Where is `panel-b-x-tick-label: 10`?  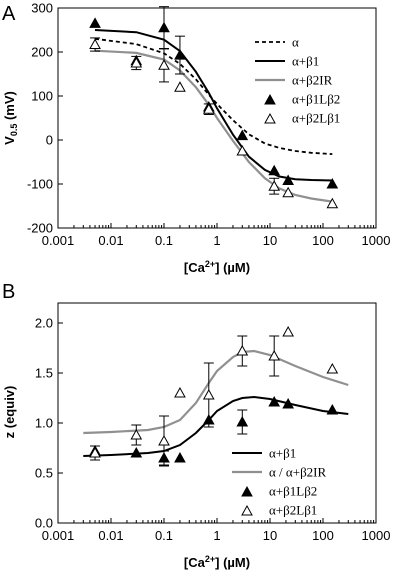
panel-b-x-tick-label: 10 is located at coordinates (270, 535).